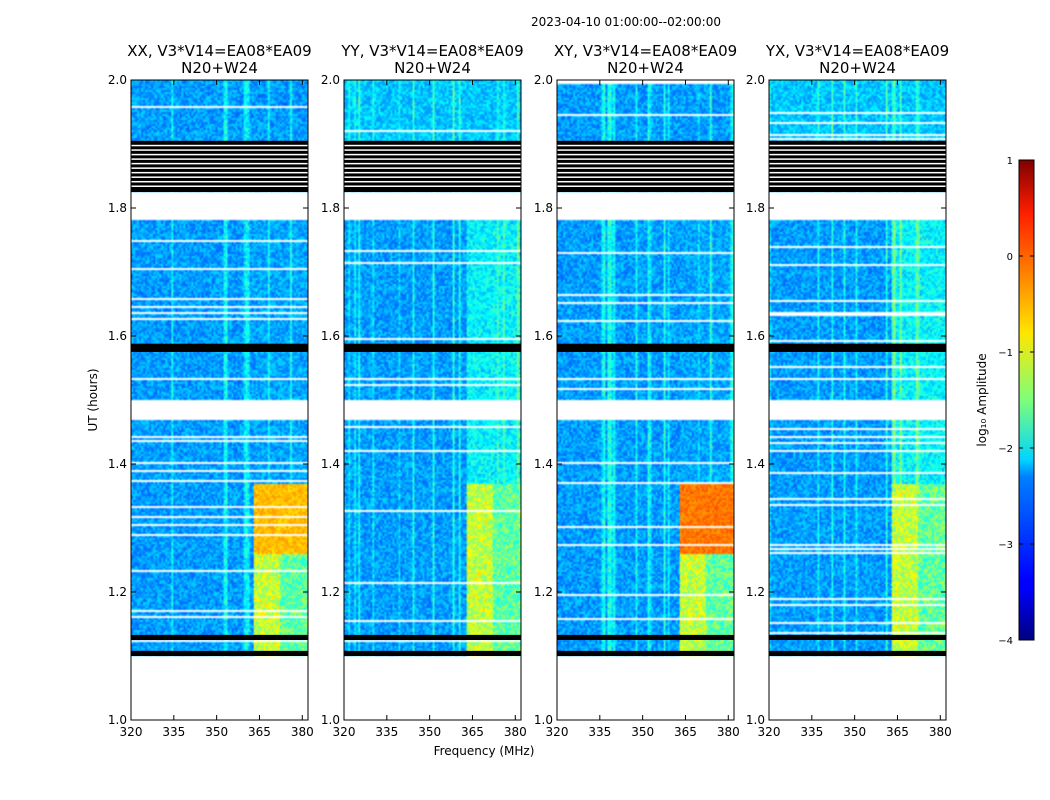 The image size is (1050, 800). What do you see at coordinates (1005, 545) in the screenshot?
I see `colorbar-tick-label: −3` at bounding box center [1005, 545].